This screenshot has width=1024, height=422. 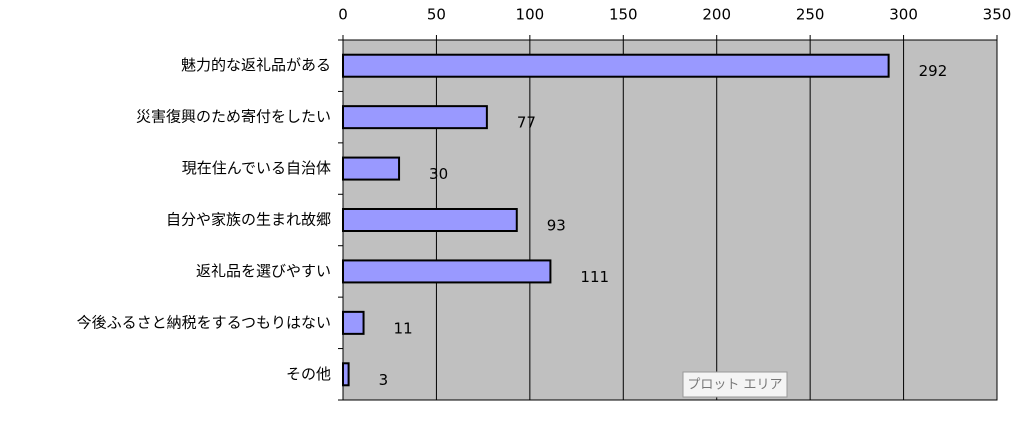 I want to click on y-tick-label: 返礼品を選びやすい, so click(x=263, y=271).